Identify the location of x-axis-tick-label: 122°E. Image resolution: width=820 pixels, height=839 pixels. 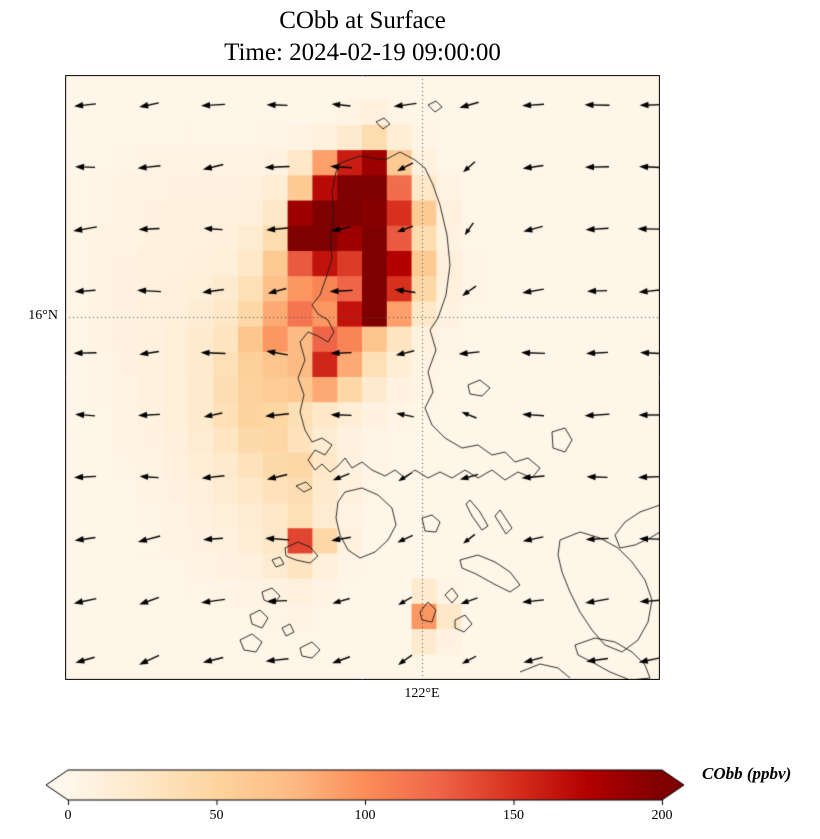
(422, 693).